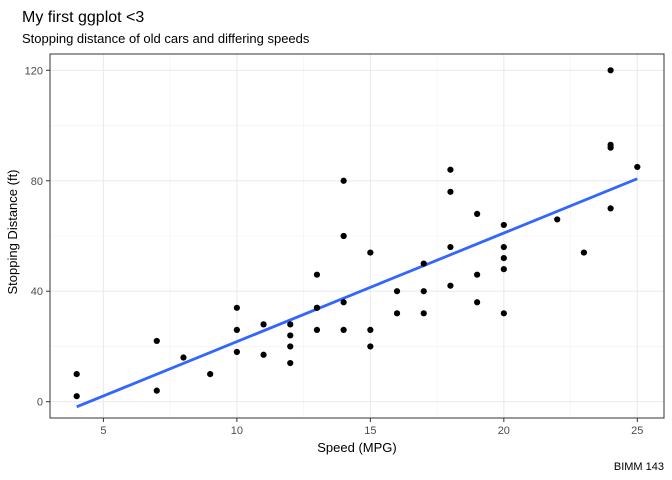  What do you see at coordinates (370, 431) in the screenshot?
I see `x-tick-label: 15` at bounding box center [370, 431].